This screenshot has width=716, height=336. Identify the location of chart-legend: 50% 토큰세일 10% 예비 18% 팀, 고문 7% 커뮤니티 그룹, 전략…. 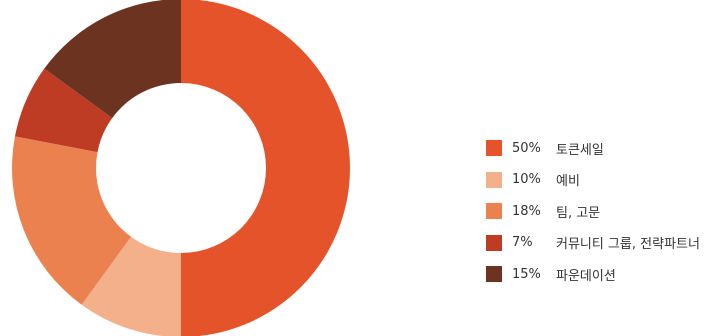
(593, 217).